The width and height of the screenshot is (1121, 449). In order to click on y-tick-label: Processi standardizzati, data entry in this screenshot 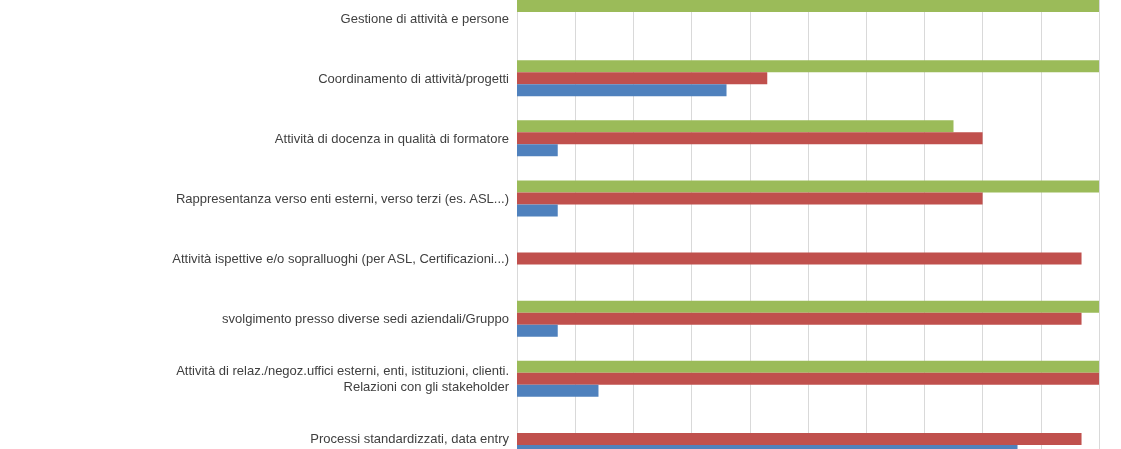, I will do `click(410, 439)`.